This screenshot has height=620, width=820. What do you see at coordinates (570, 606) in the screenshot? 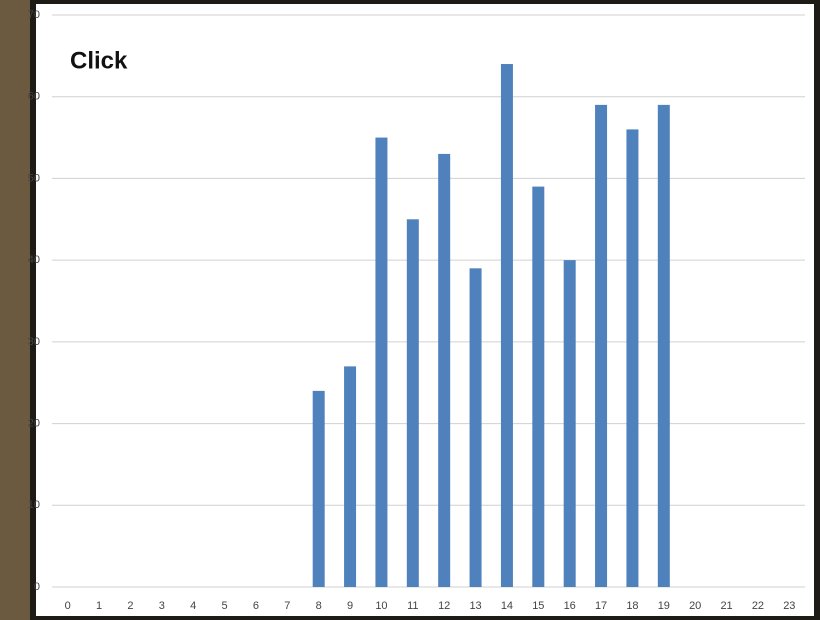
I see `x-tick-label: 16` at bounding box center [570, 606].